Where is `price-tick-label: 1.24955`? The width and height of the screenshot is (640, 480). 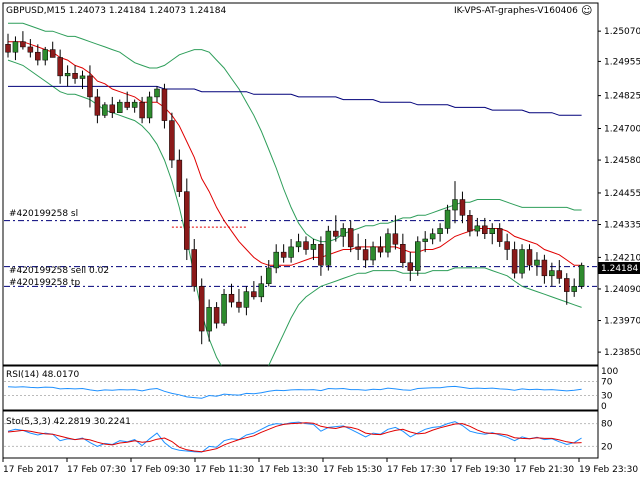
price-tick-label: 1.24955 is located at coordinates (622, 62).